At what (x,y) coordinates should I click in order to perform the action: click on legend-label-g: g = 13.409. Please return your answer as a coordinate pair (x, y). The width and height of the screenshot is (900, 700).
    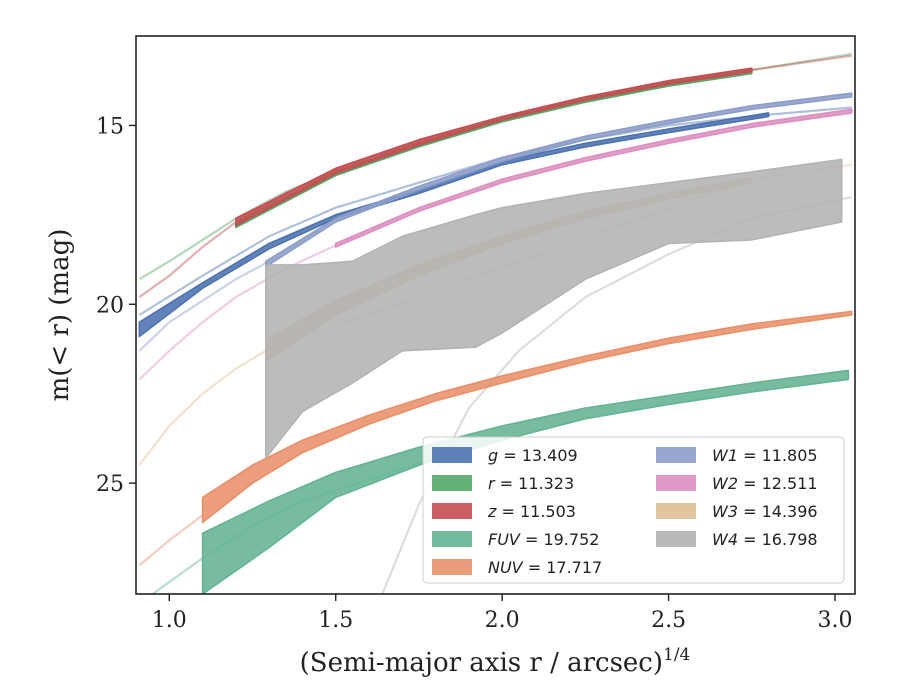
    Looking at the image, I should click on (533, 455).